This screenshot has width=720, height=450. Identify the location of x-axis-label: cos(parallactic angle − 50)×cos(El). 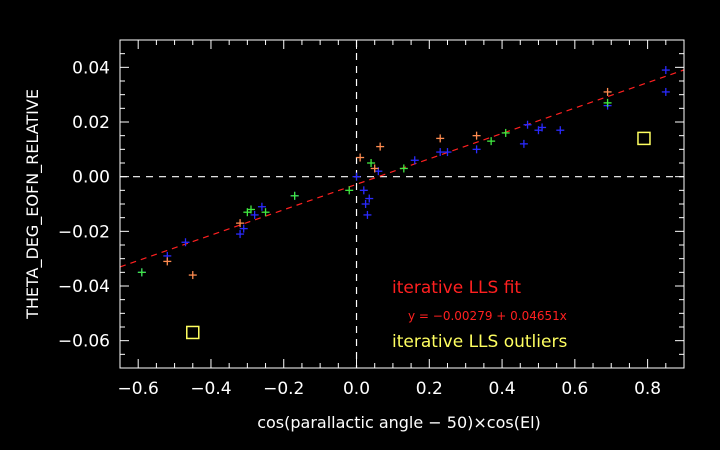
(399, 422).